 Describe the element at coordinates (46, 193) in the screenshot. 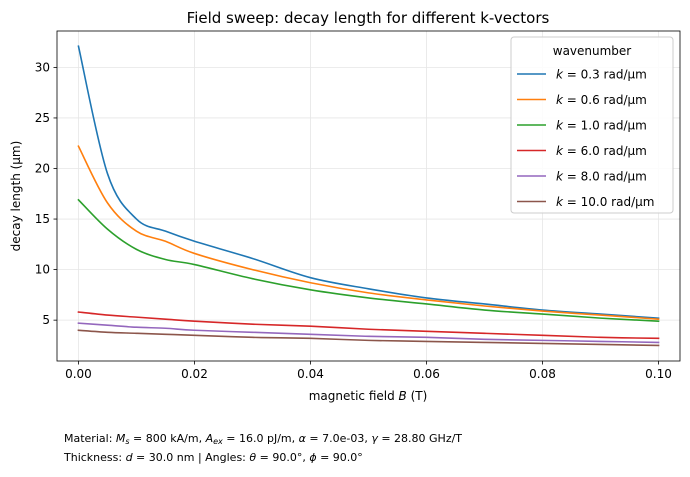

I see `y-axis-ticks: 5 10 15 20 25 30` at that location.